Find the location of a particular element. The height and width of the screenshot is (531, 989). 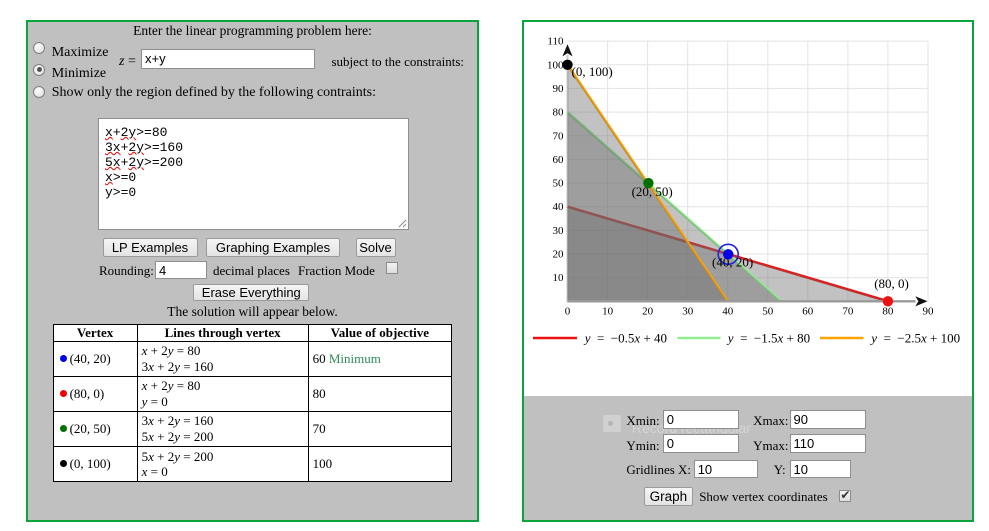

svg-text: 100 is located at coordinates (555, 65).